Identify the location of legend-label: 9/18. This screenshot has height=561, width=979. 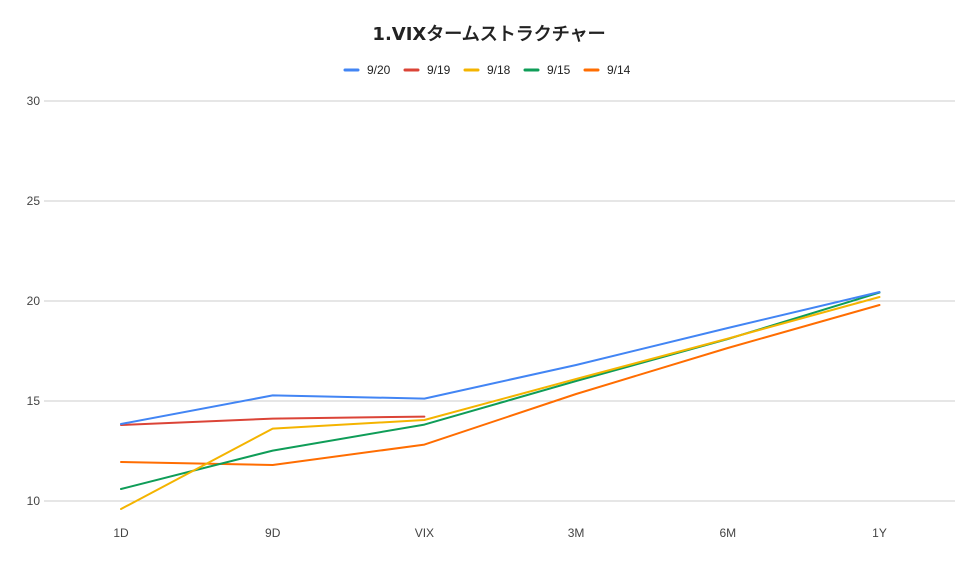
(499, 70).